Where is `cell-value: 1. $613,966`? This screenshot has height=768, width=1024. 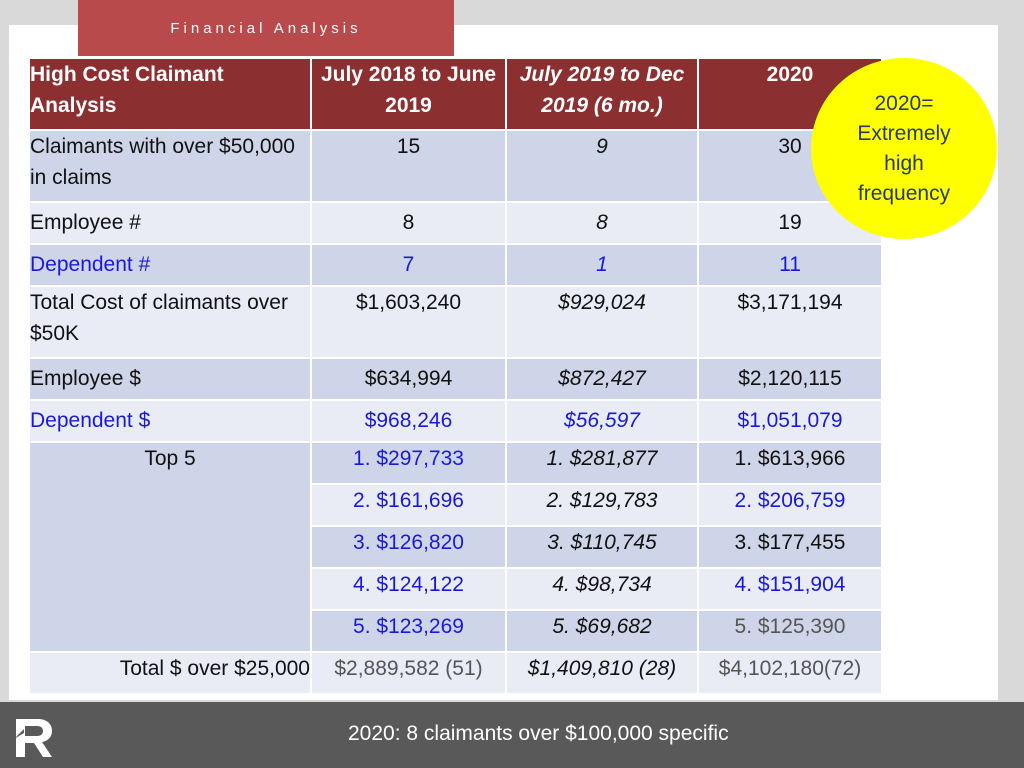
cell-value: 1. $613,966 is located at coordinates (790, 463).